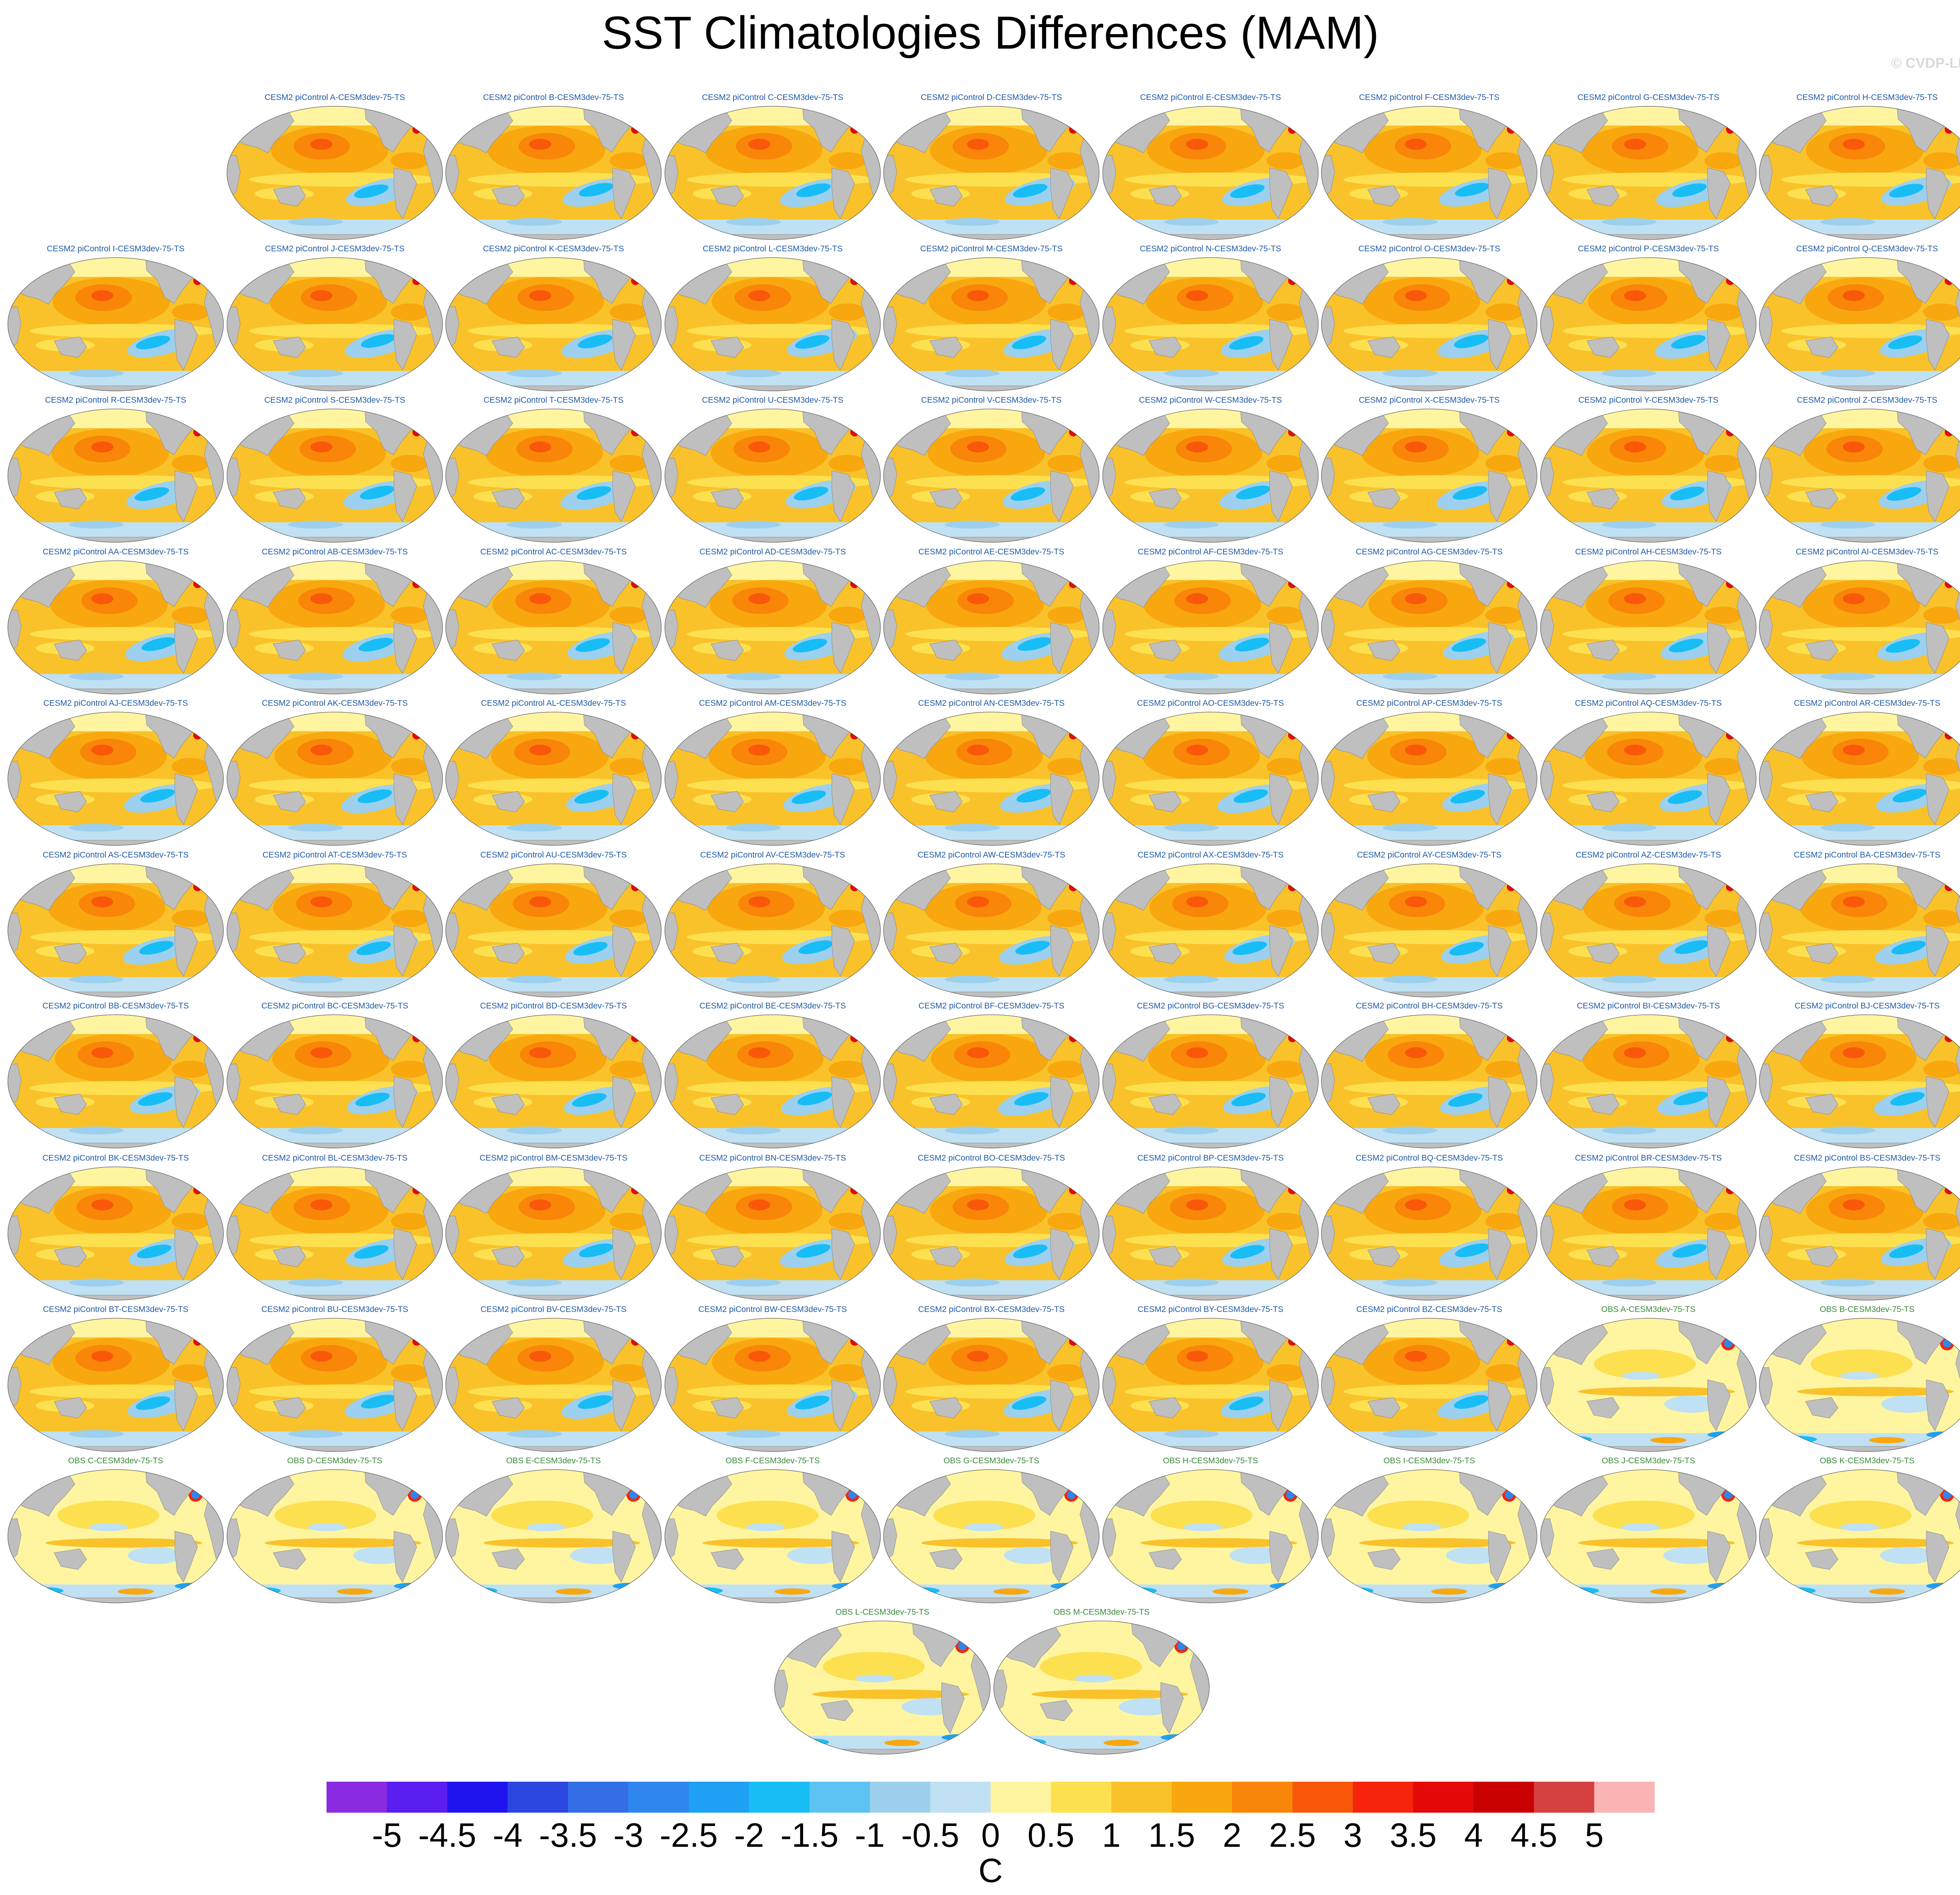  Describe the element at coordinates (1868, 1006) in the screenshot. I see `panel-title: CESM2 piControl BJ-CESM3dev-75-TS` at that location.